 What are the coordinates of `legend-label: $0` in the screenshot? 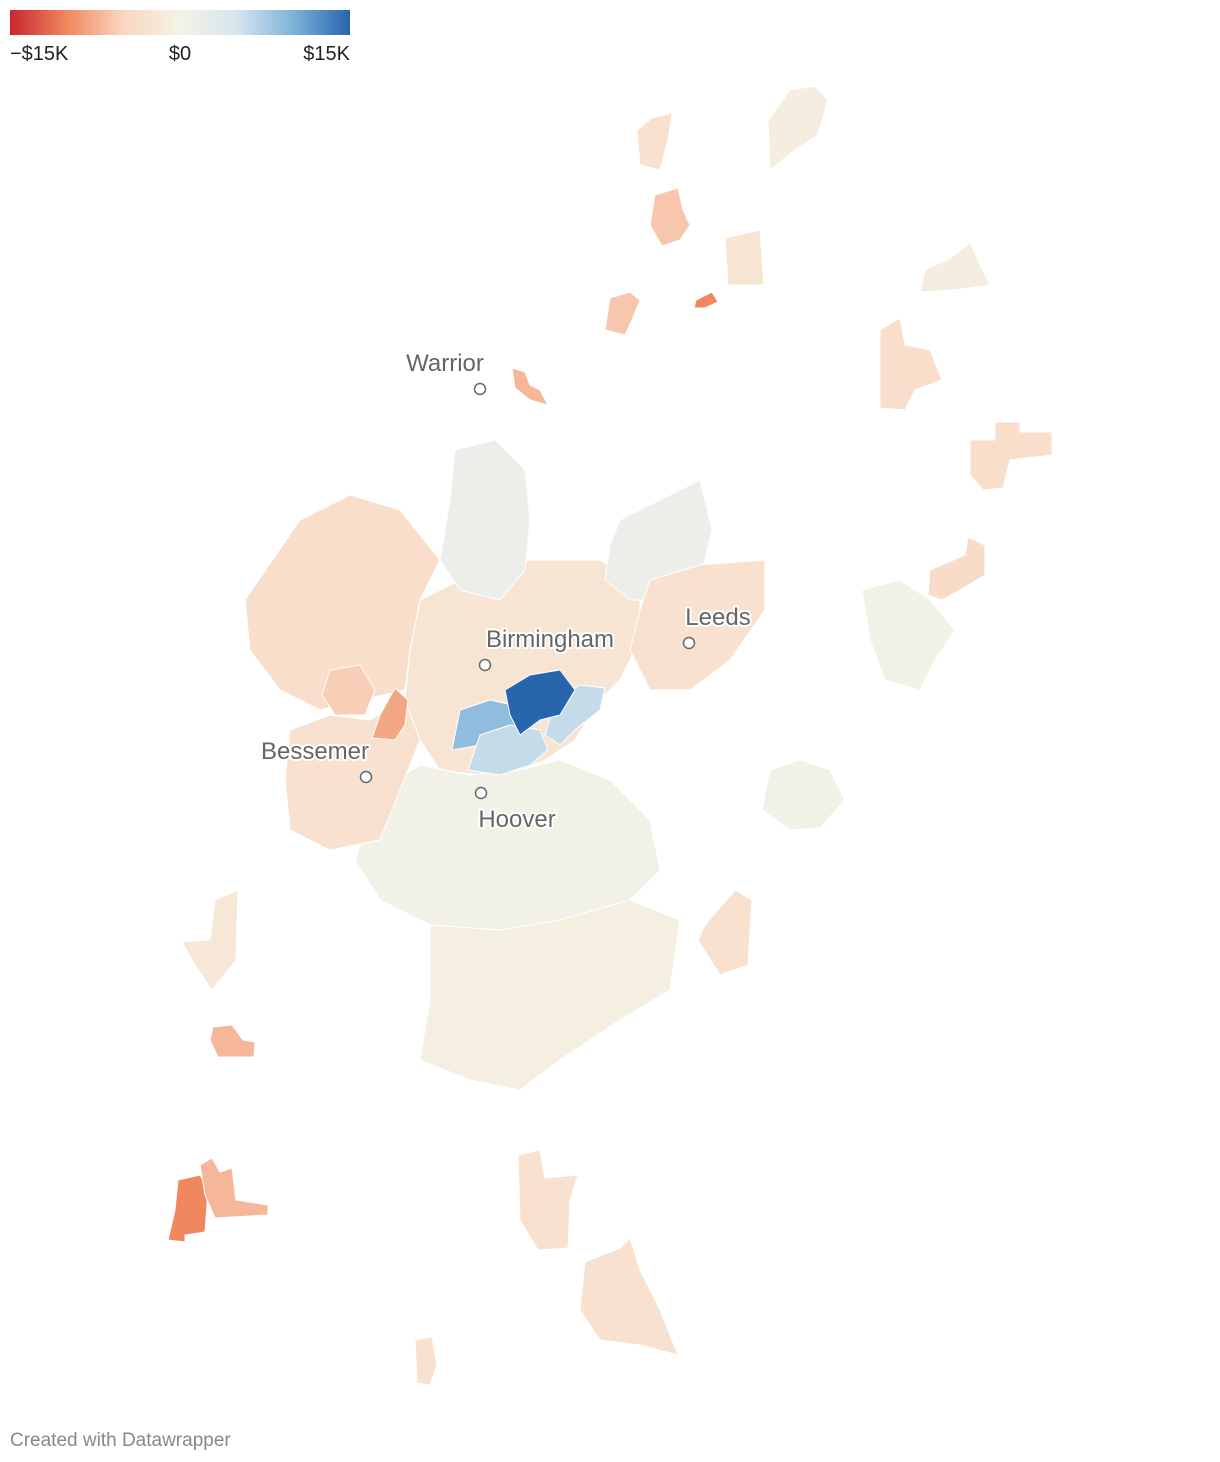 It's located at (180, 54).